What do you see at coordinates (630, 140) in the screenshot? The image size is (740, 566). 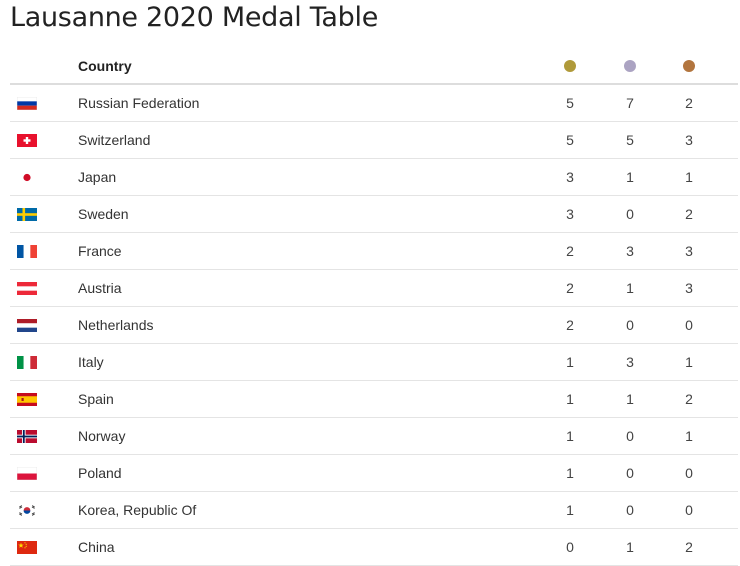 I see `silver-count: 5` at bounding box center [630, 140].